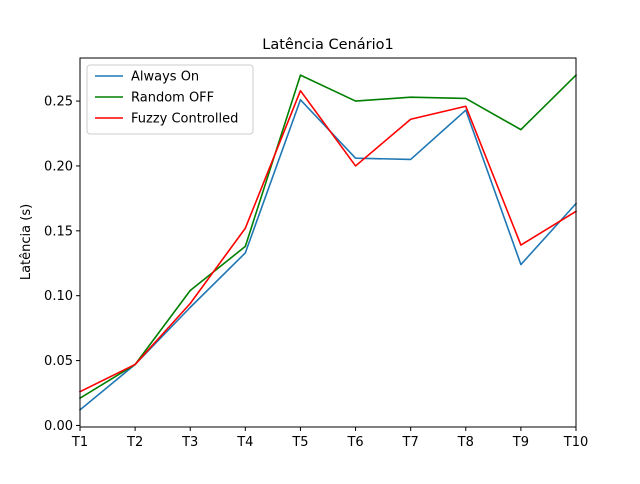 This screenshot has width=640, height=484. I want to click on chart-title: Latência Cenário1, so click(327, 45).